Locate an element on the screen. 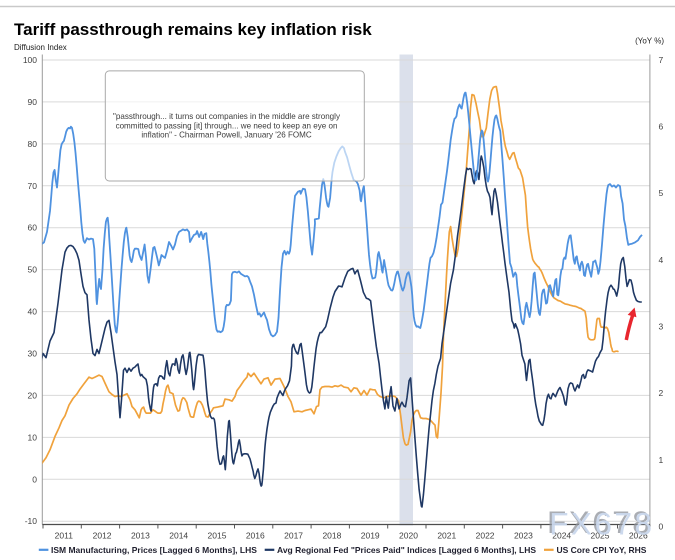 This screenshot has height=560, width=675. svg-text: 2017 is located at coordinates (293, 536).